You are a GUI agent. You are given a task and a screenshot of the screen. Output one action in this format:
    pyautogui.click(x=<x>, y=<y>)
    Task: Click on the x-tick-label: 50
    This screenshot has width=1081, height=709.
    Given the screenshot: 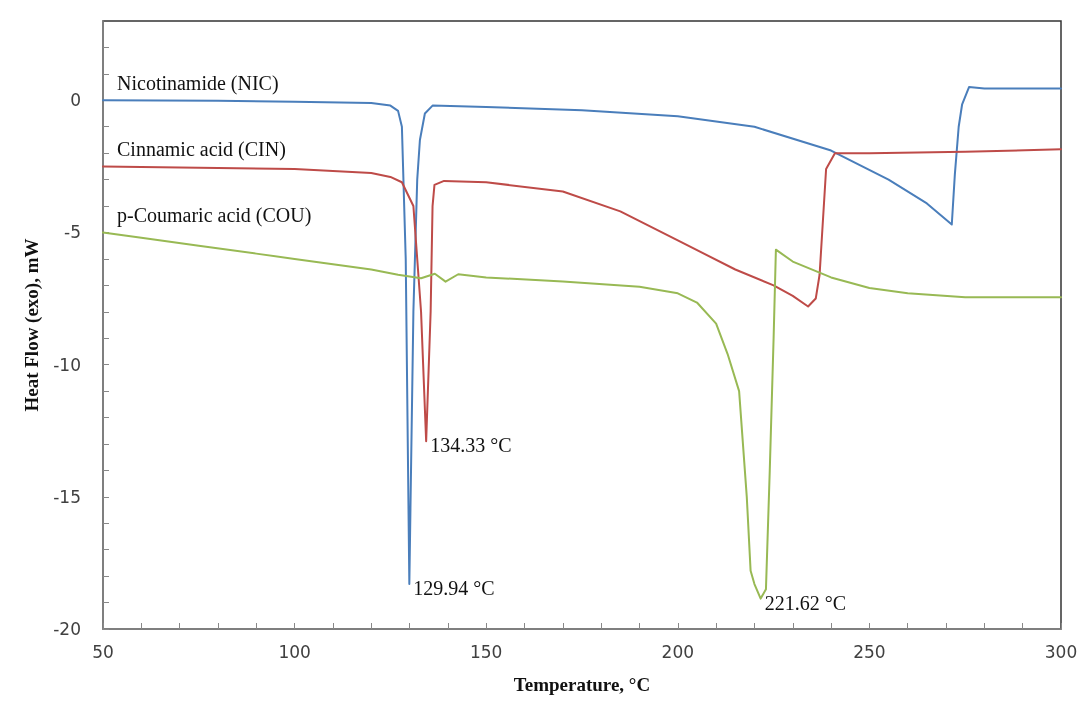 What is the action you would take?
    pyautogui.click(x=103, y=651)
    